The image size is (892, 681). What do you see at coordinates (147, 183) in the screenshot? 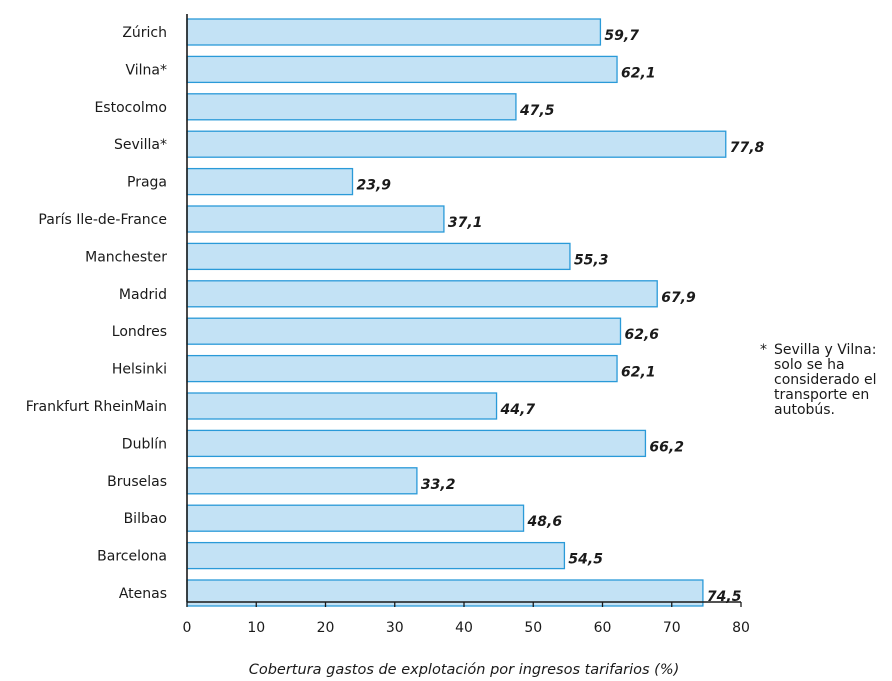
I see `category-label: Praga` at bounding box center [147, 183].